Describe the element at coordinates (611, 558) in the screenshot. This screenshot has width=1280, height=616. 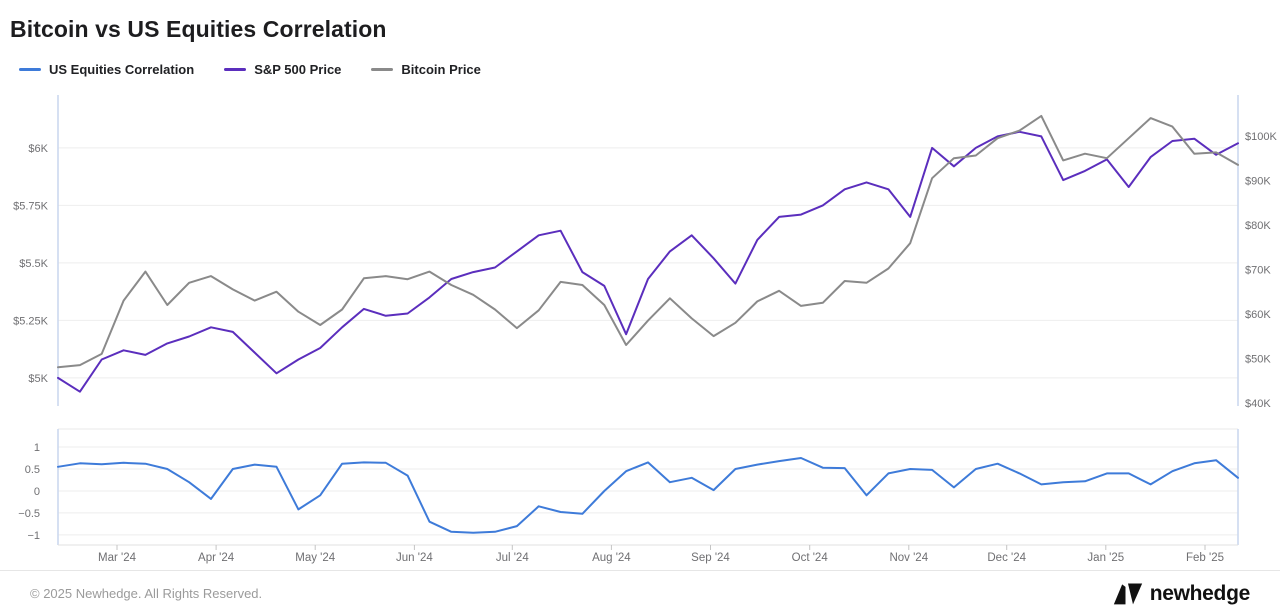
I see `x-axis-tick-label: Aug '24` at that location.